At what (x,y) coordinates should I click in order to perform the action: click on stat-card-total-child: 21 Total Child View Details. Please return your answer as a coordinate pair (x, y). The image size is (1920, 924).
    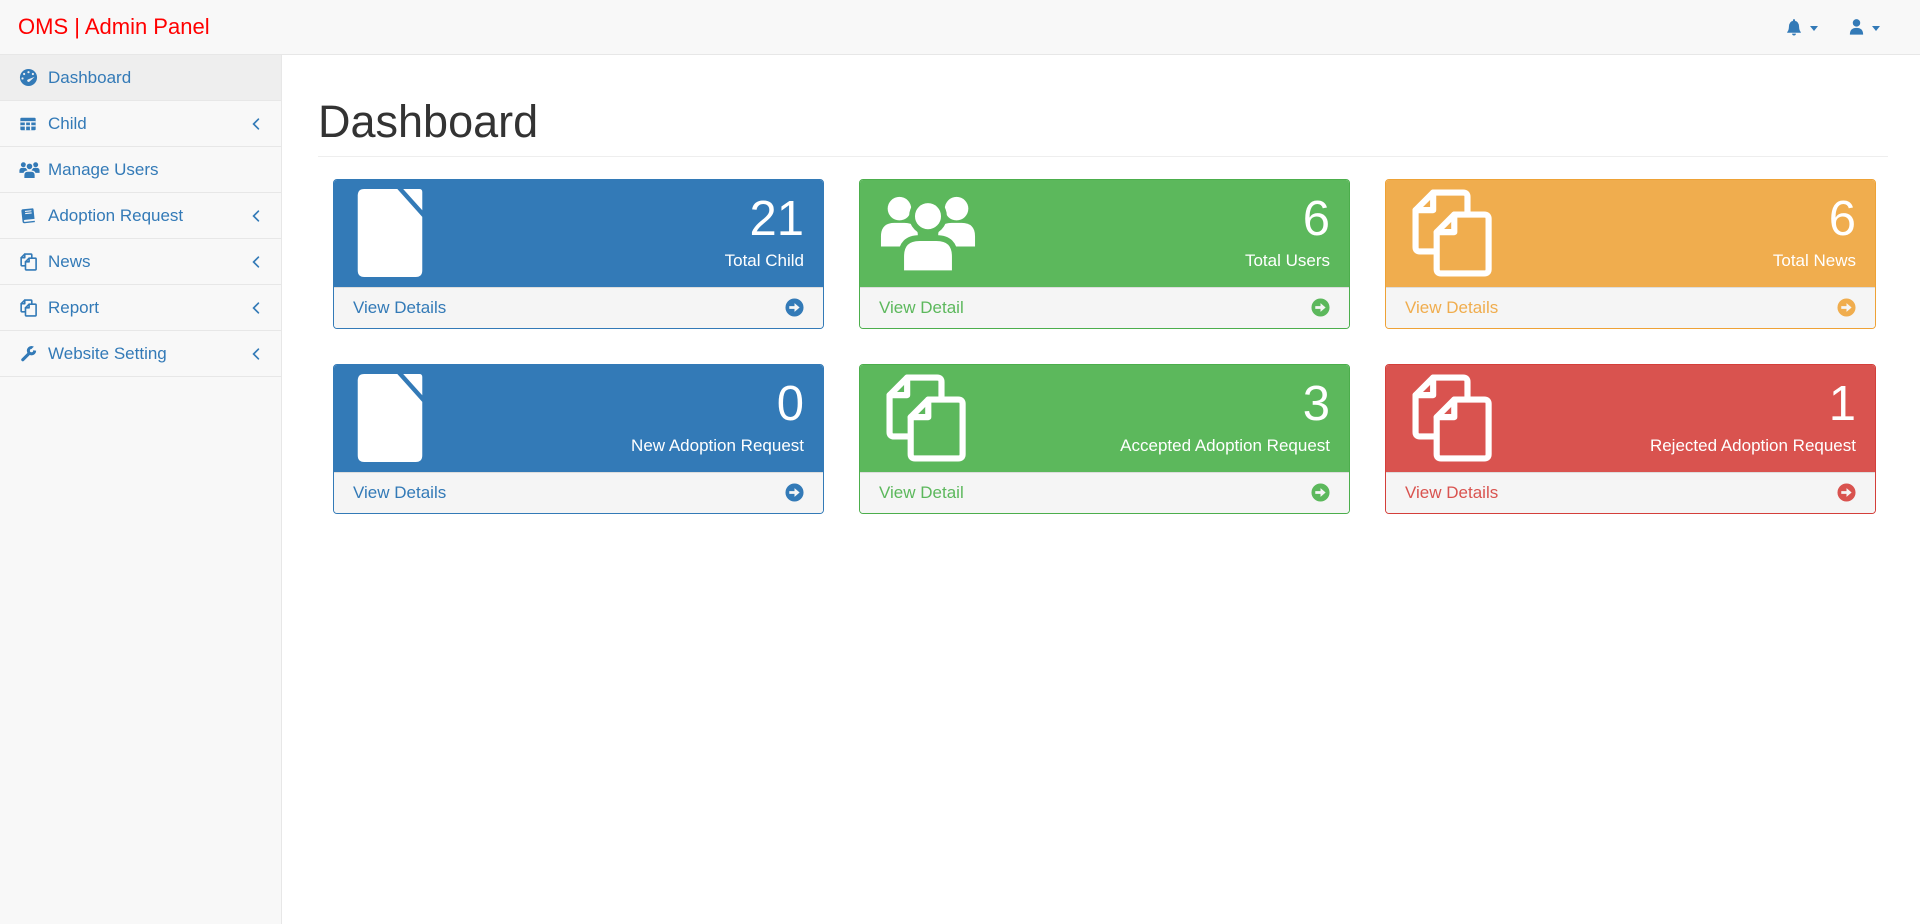
    Looking at the image, I should click on (578, 253).